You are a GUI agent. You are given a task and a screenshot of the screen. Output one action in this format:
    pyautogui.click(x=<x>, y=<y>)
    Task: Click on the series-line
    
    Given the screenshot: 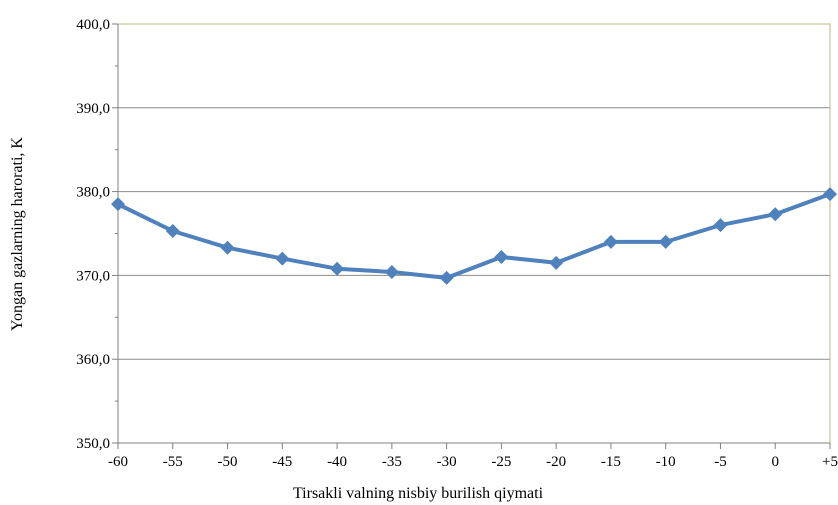 What is the action you would take?
    pyautogui.click(x=474, y=236)
    